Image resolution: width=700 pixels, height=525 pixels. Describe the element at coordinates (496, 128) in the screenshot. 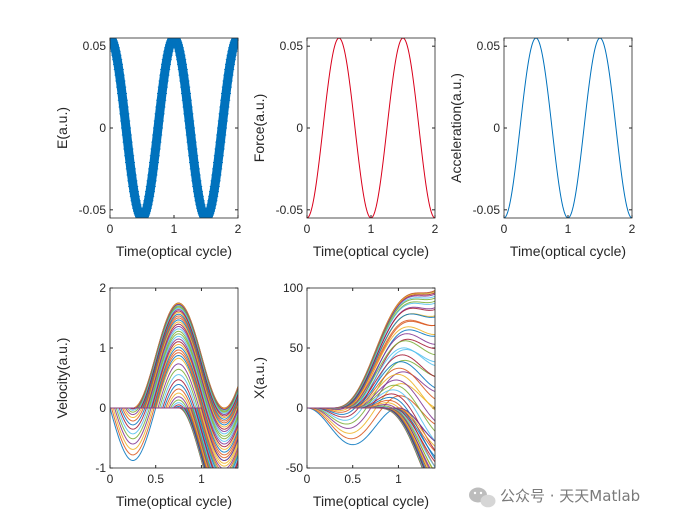

I see `y-tick-label: 0` at that location.